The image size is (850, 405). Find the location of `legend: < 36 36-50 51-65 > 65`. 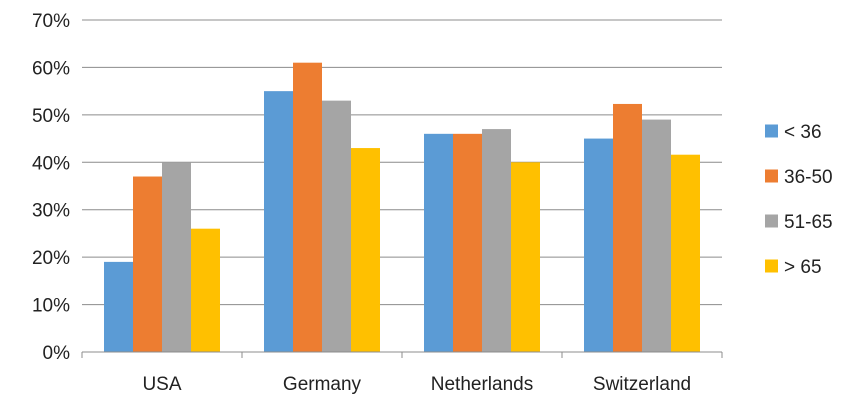

legend: < 36 36-50 51-65 > 65 is located at coordinates (799, 200).